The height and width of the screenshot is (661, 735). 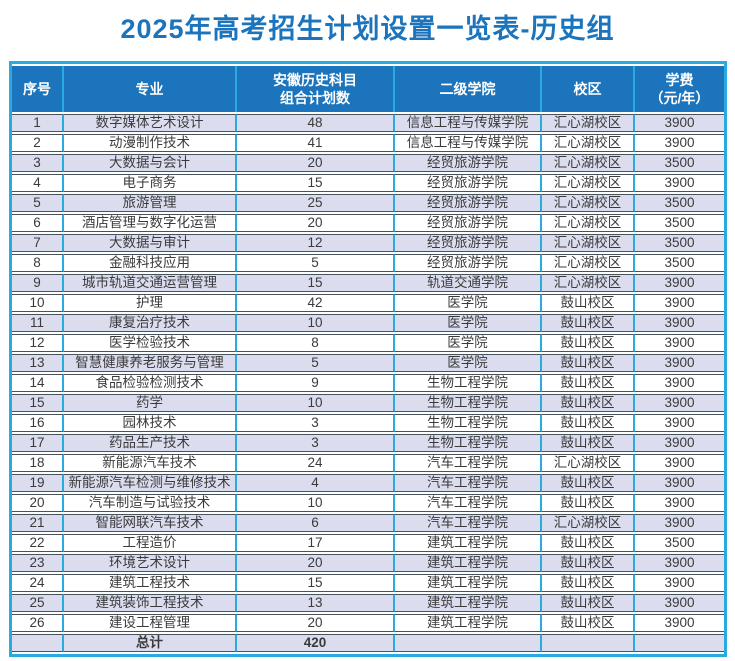 I want to click on header-cell-major: 专业, so click(x=150, y=89).